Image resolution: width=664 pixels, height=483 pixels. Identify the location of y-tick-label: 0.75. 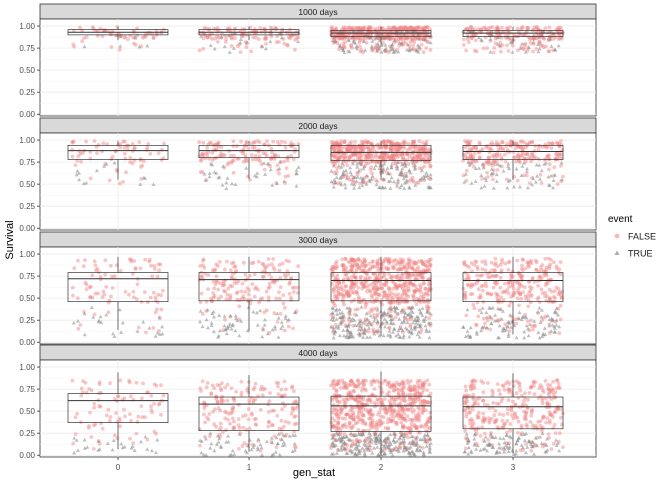
(27, 162).